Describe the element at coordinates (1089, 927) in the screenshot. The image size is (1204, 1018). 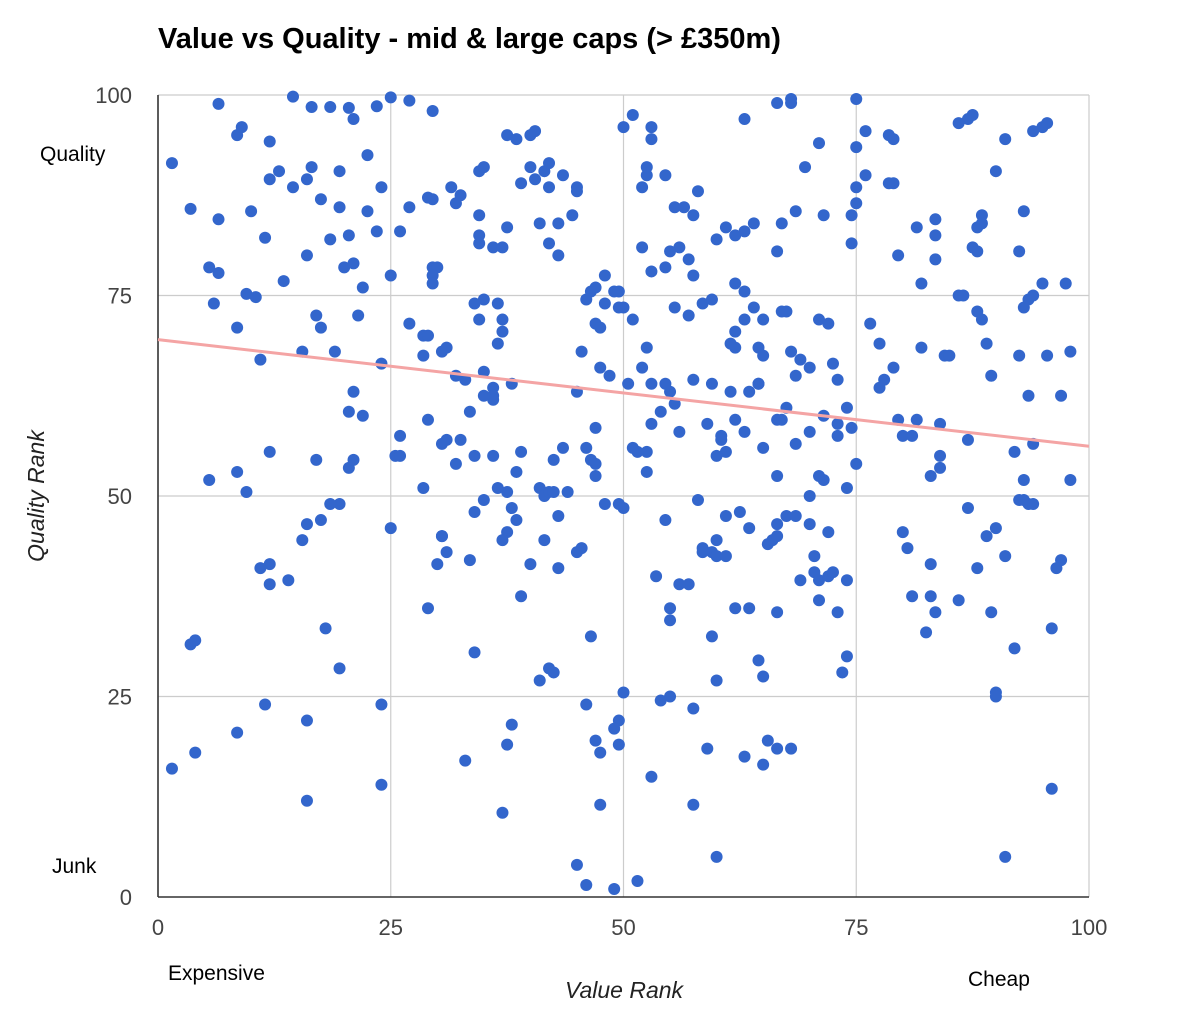
I see `x-tick-label: 100` at that location.